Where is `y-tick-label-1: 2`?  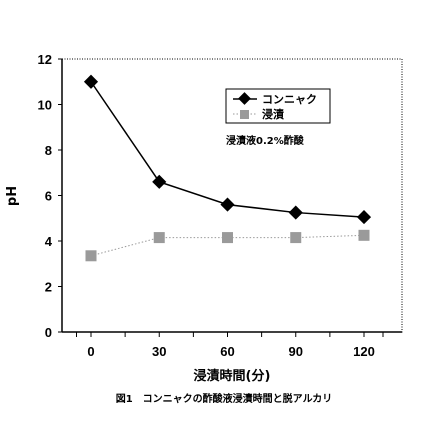 y-tick-label-1: 2 is located at coordinates (48, 287).